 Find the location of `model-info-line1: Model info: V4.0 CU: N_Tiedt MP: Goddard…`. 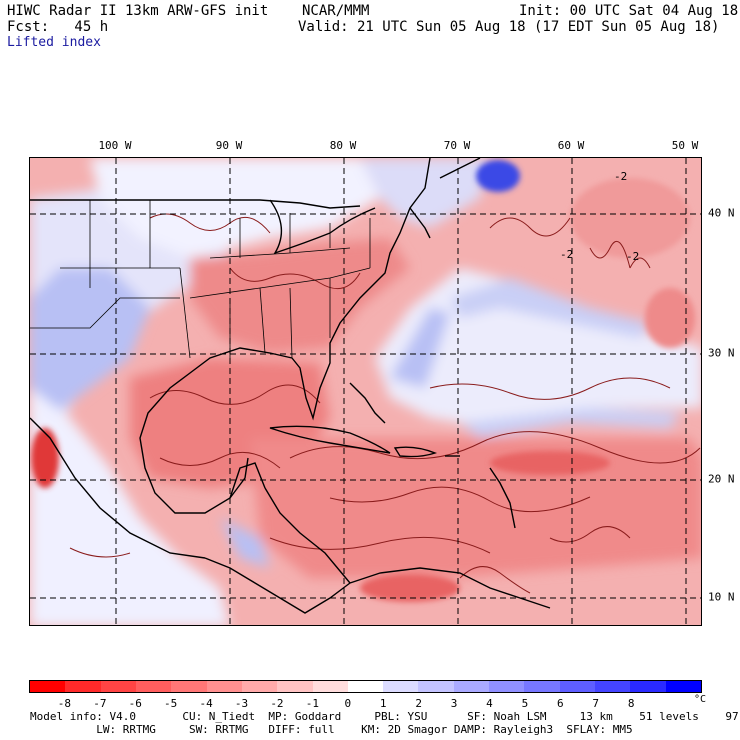

model-info-line1: Model info: V4.0 CU: N_Tiedt MP: Goddard… is located at coordinates (385, 716).